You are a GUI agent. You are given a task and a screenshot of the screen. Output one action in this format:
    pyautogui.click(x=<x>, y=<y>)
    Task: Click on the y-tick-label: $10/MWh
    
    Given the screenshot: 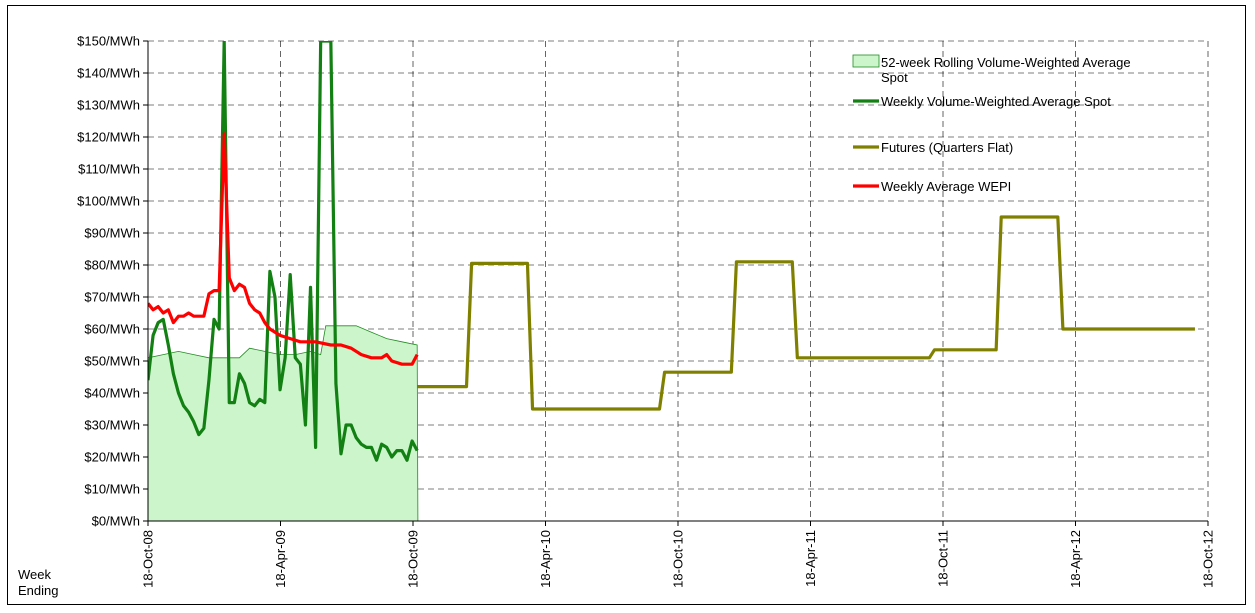 What is the action you would take?
    pyautogui.click(x=112, y=489)
    